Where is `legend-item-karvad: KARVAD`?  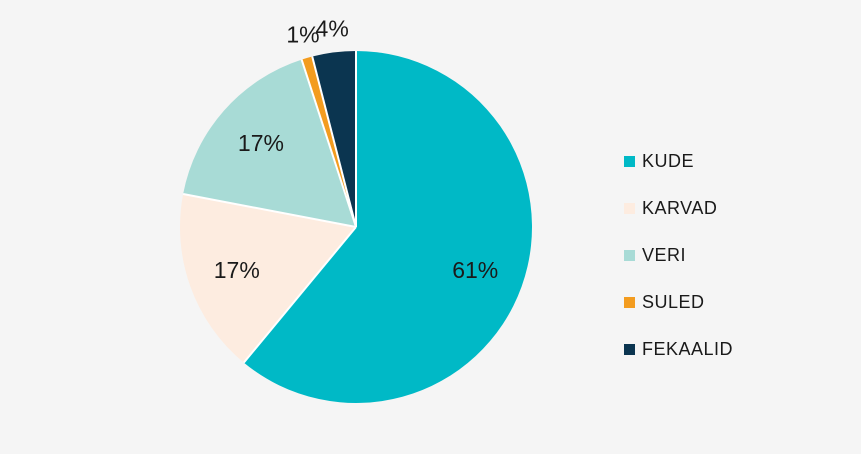 legend-item-karvad: KARVAD is located at coordinates (678, 208).